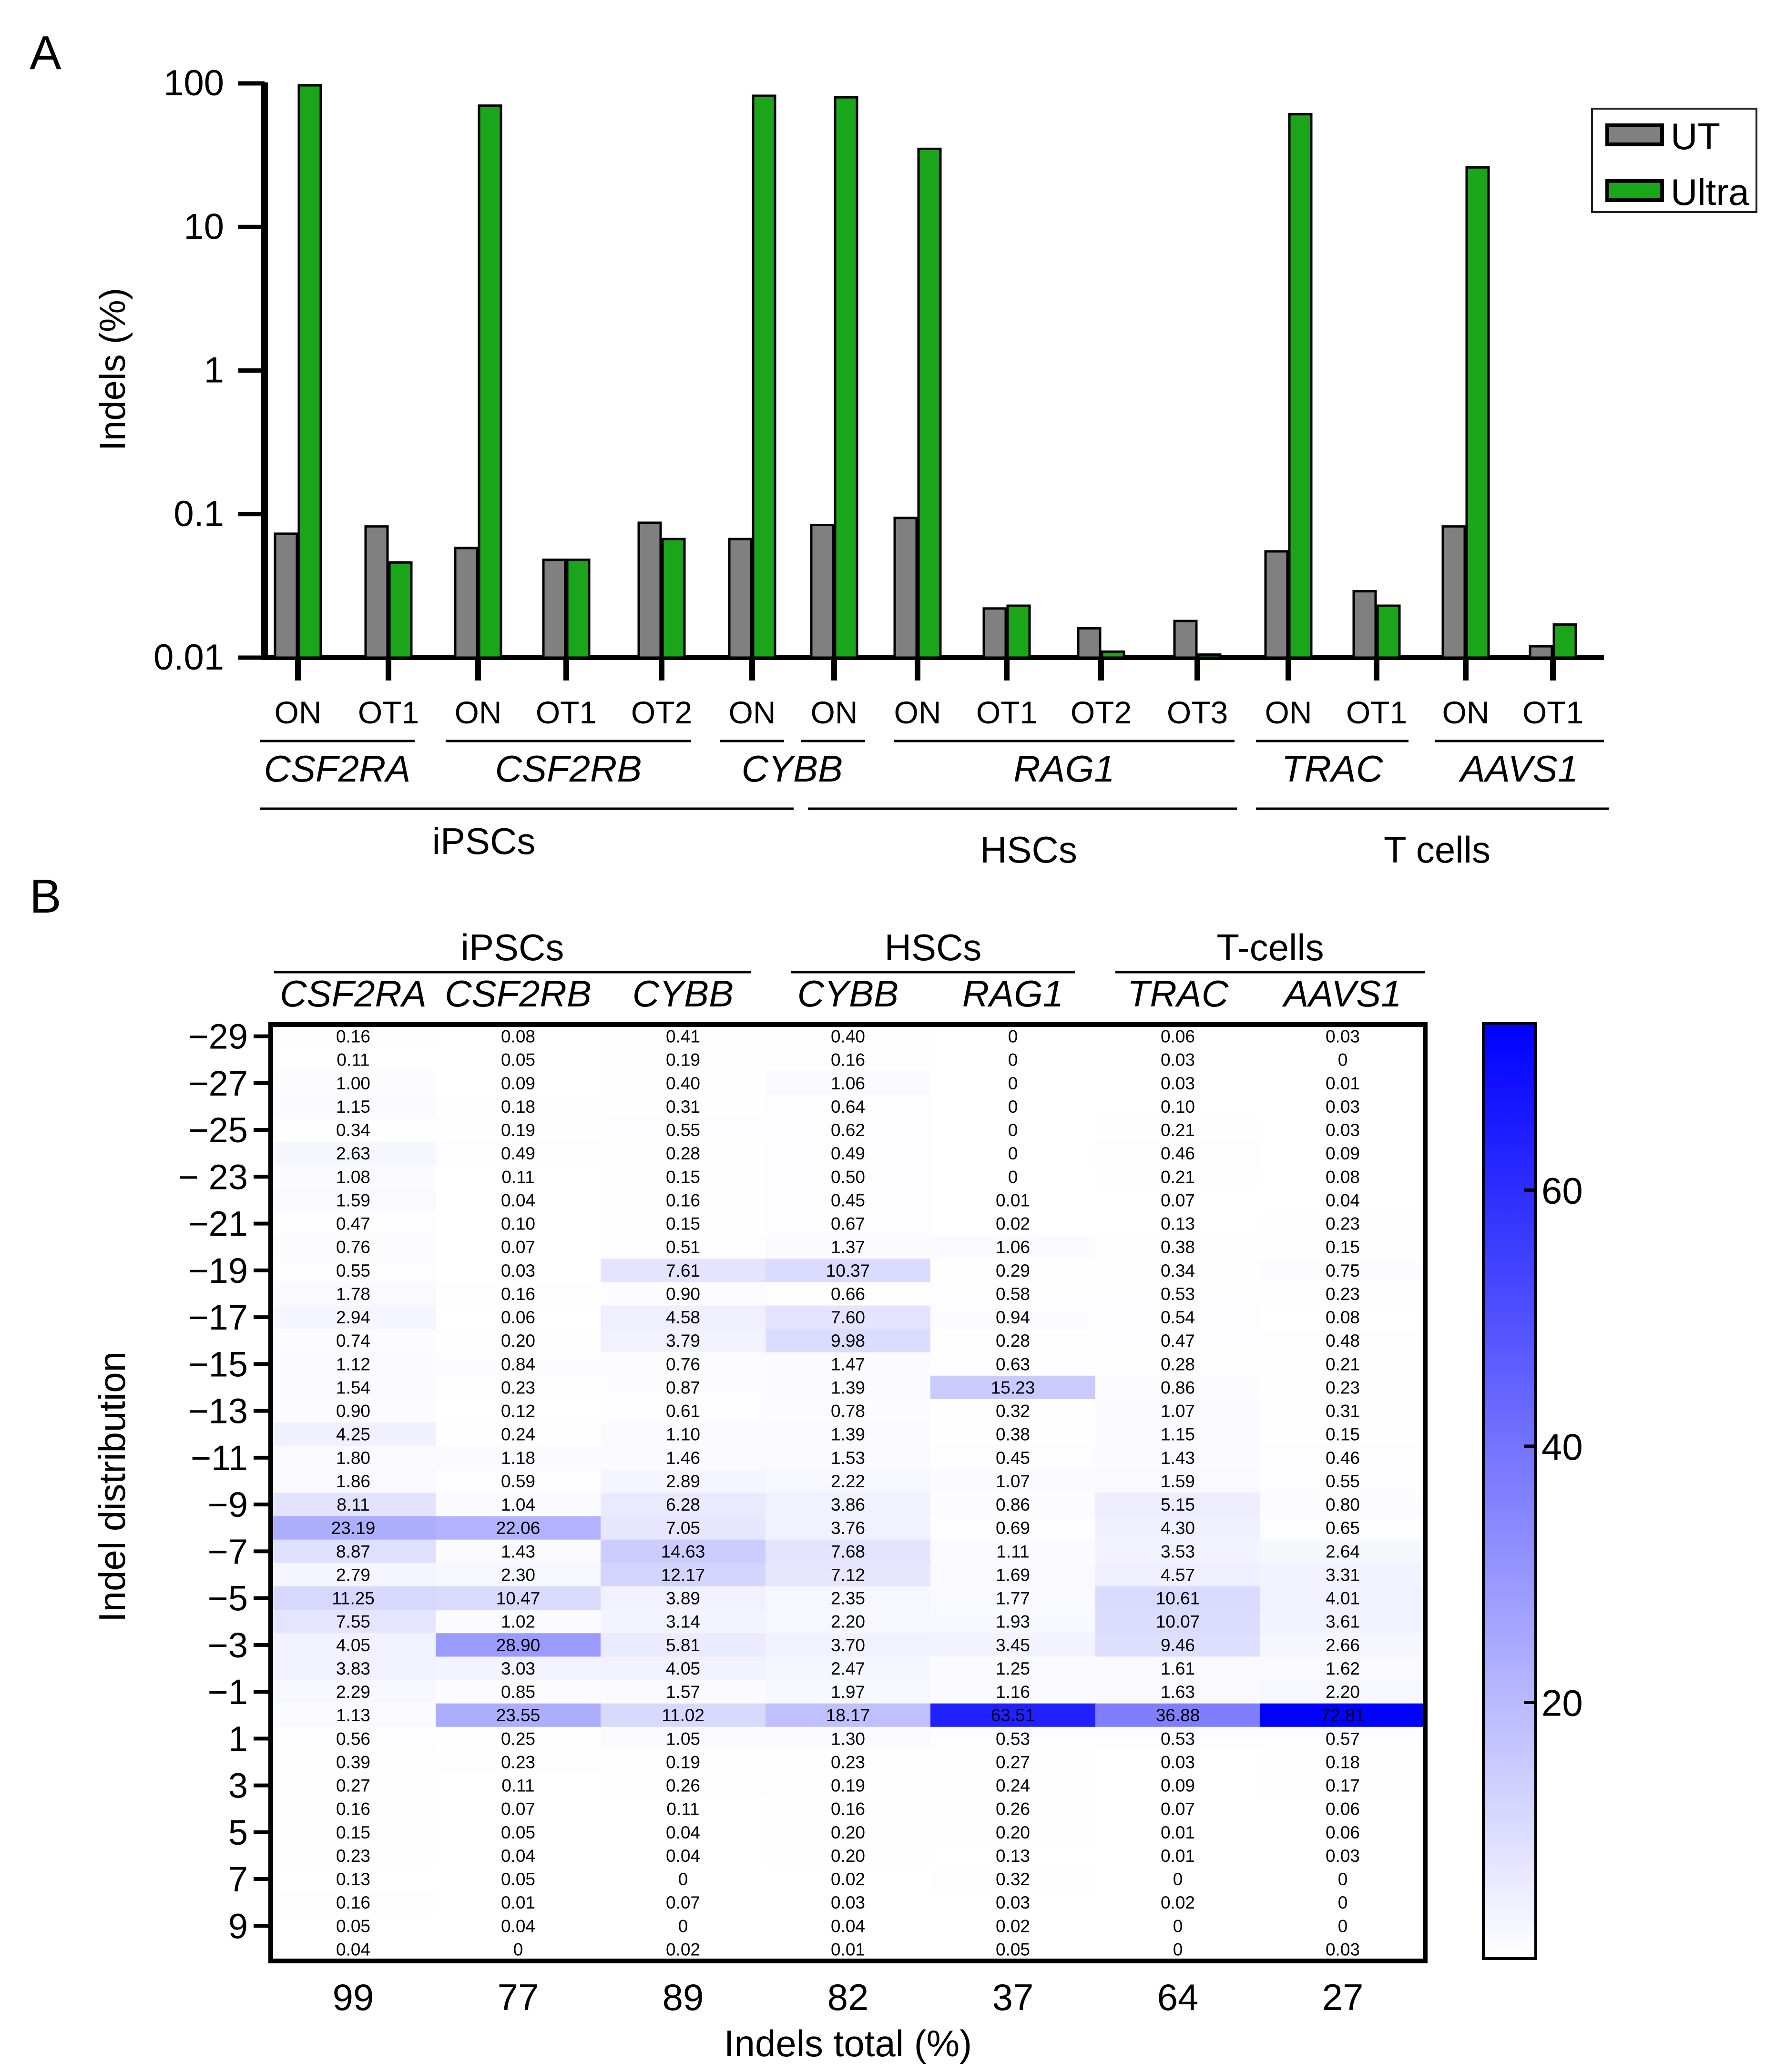  What do you see at coordinates (1178, 1832) in the screenshot?
I see `heatmap-cell-value: 0.01` at bounding box center [1178, 1832].